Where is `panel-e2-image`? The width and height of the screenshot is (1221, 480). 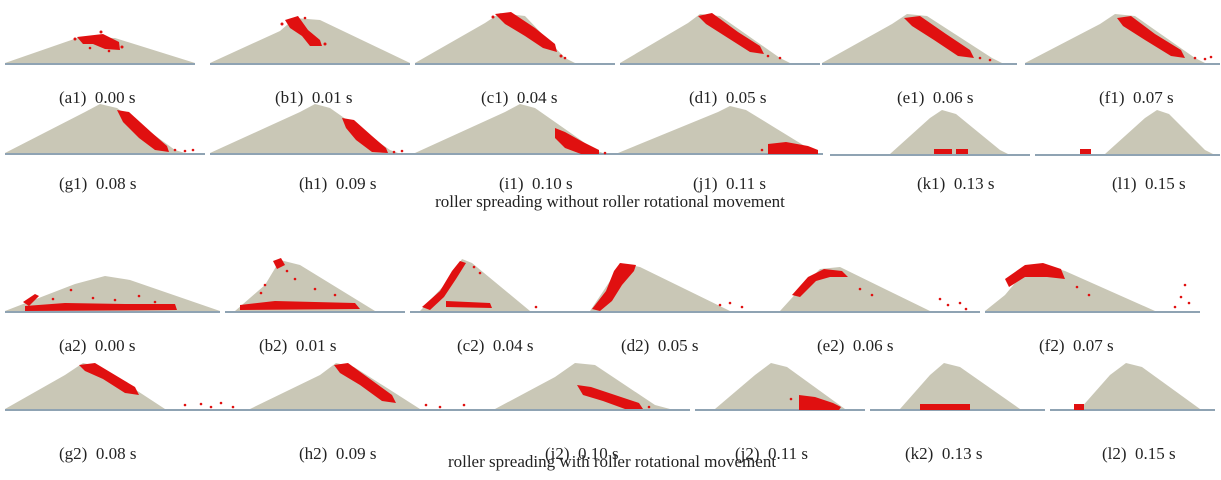
panel-e2-image is located at coordinates (875, 290).